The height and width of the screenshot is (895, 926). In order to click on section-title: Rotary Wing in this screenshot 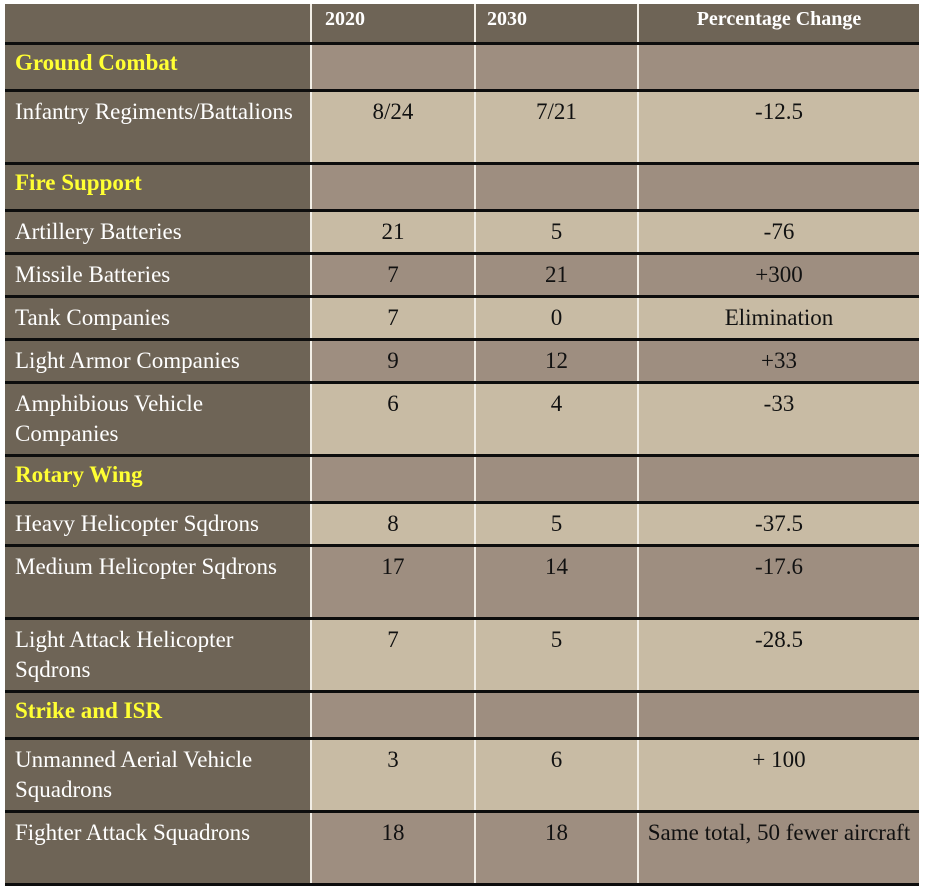, I will do `click(157, 479)`.